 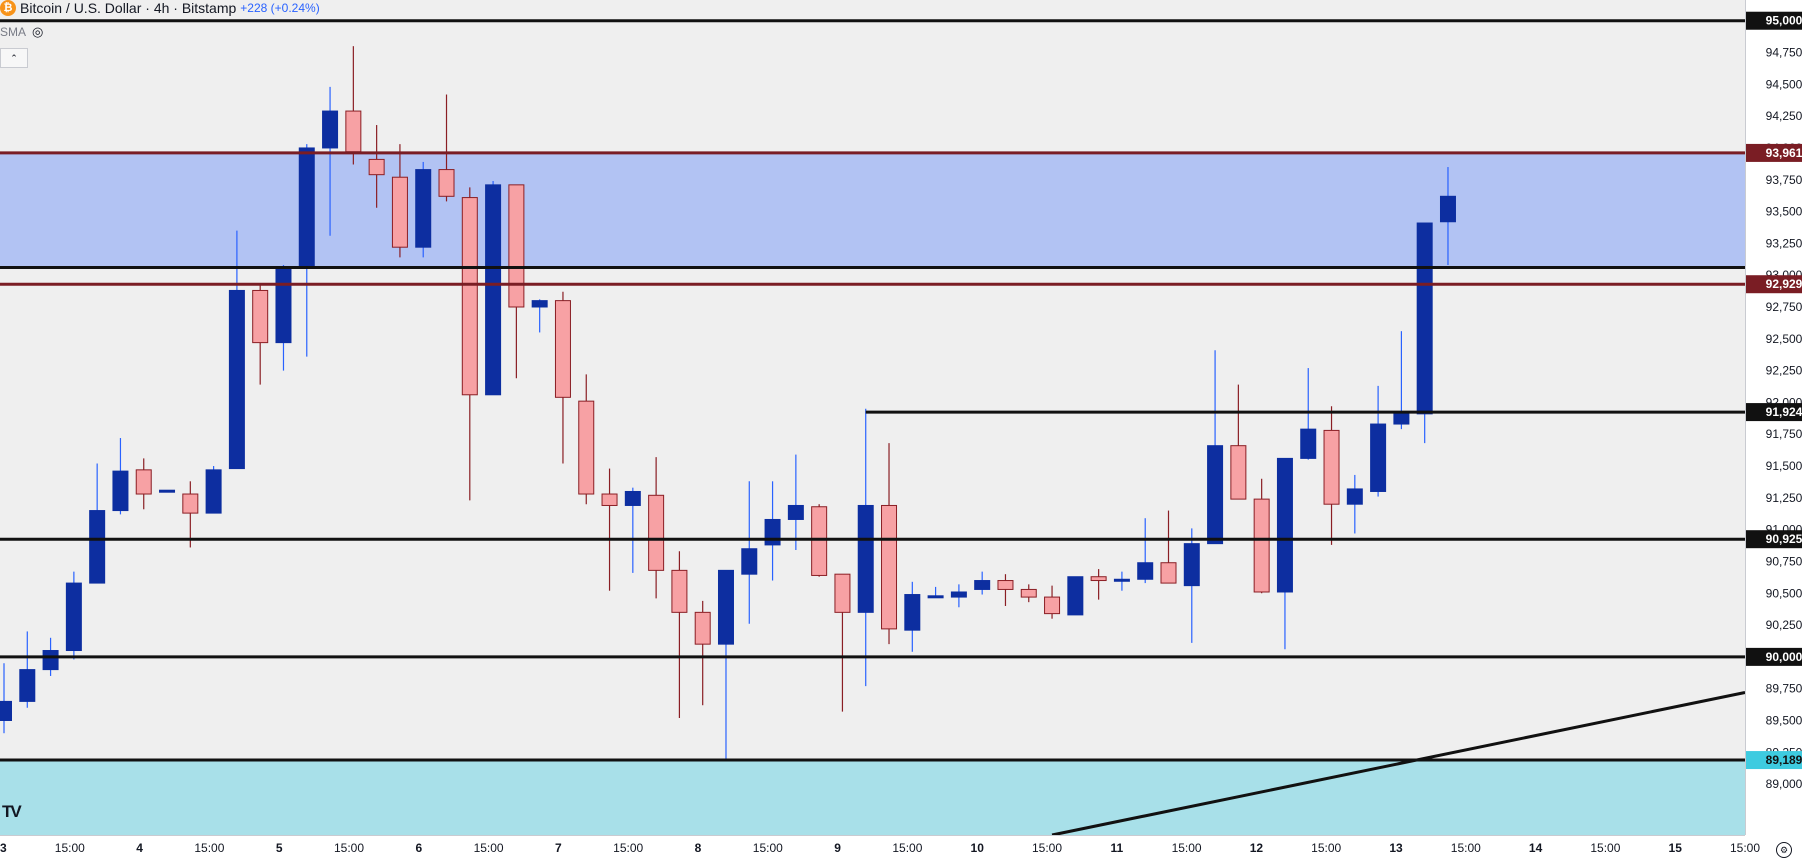 What do you see at coordinates (1784, 561) in the screenshot?
I see `price-tick-label: 90,750` at bounding box center [1784, 561].